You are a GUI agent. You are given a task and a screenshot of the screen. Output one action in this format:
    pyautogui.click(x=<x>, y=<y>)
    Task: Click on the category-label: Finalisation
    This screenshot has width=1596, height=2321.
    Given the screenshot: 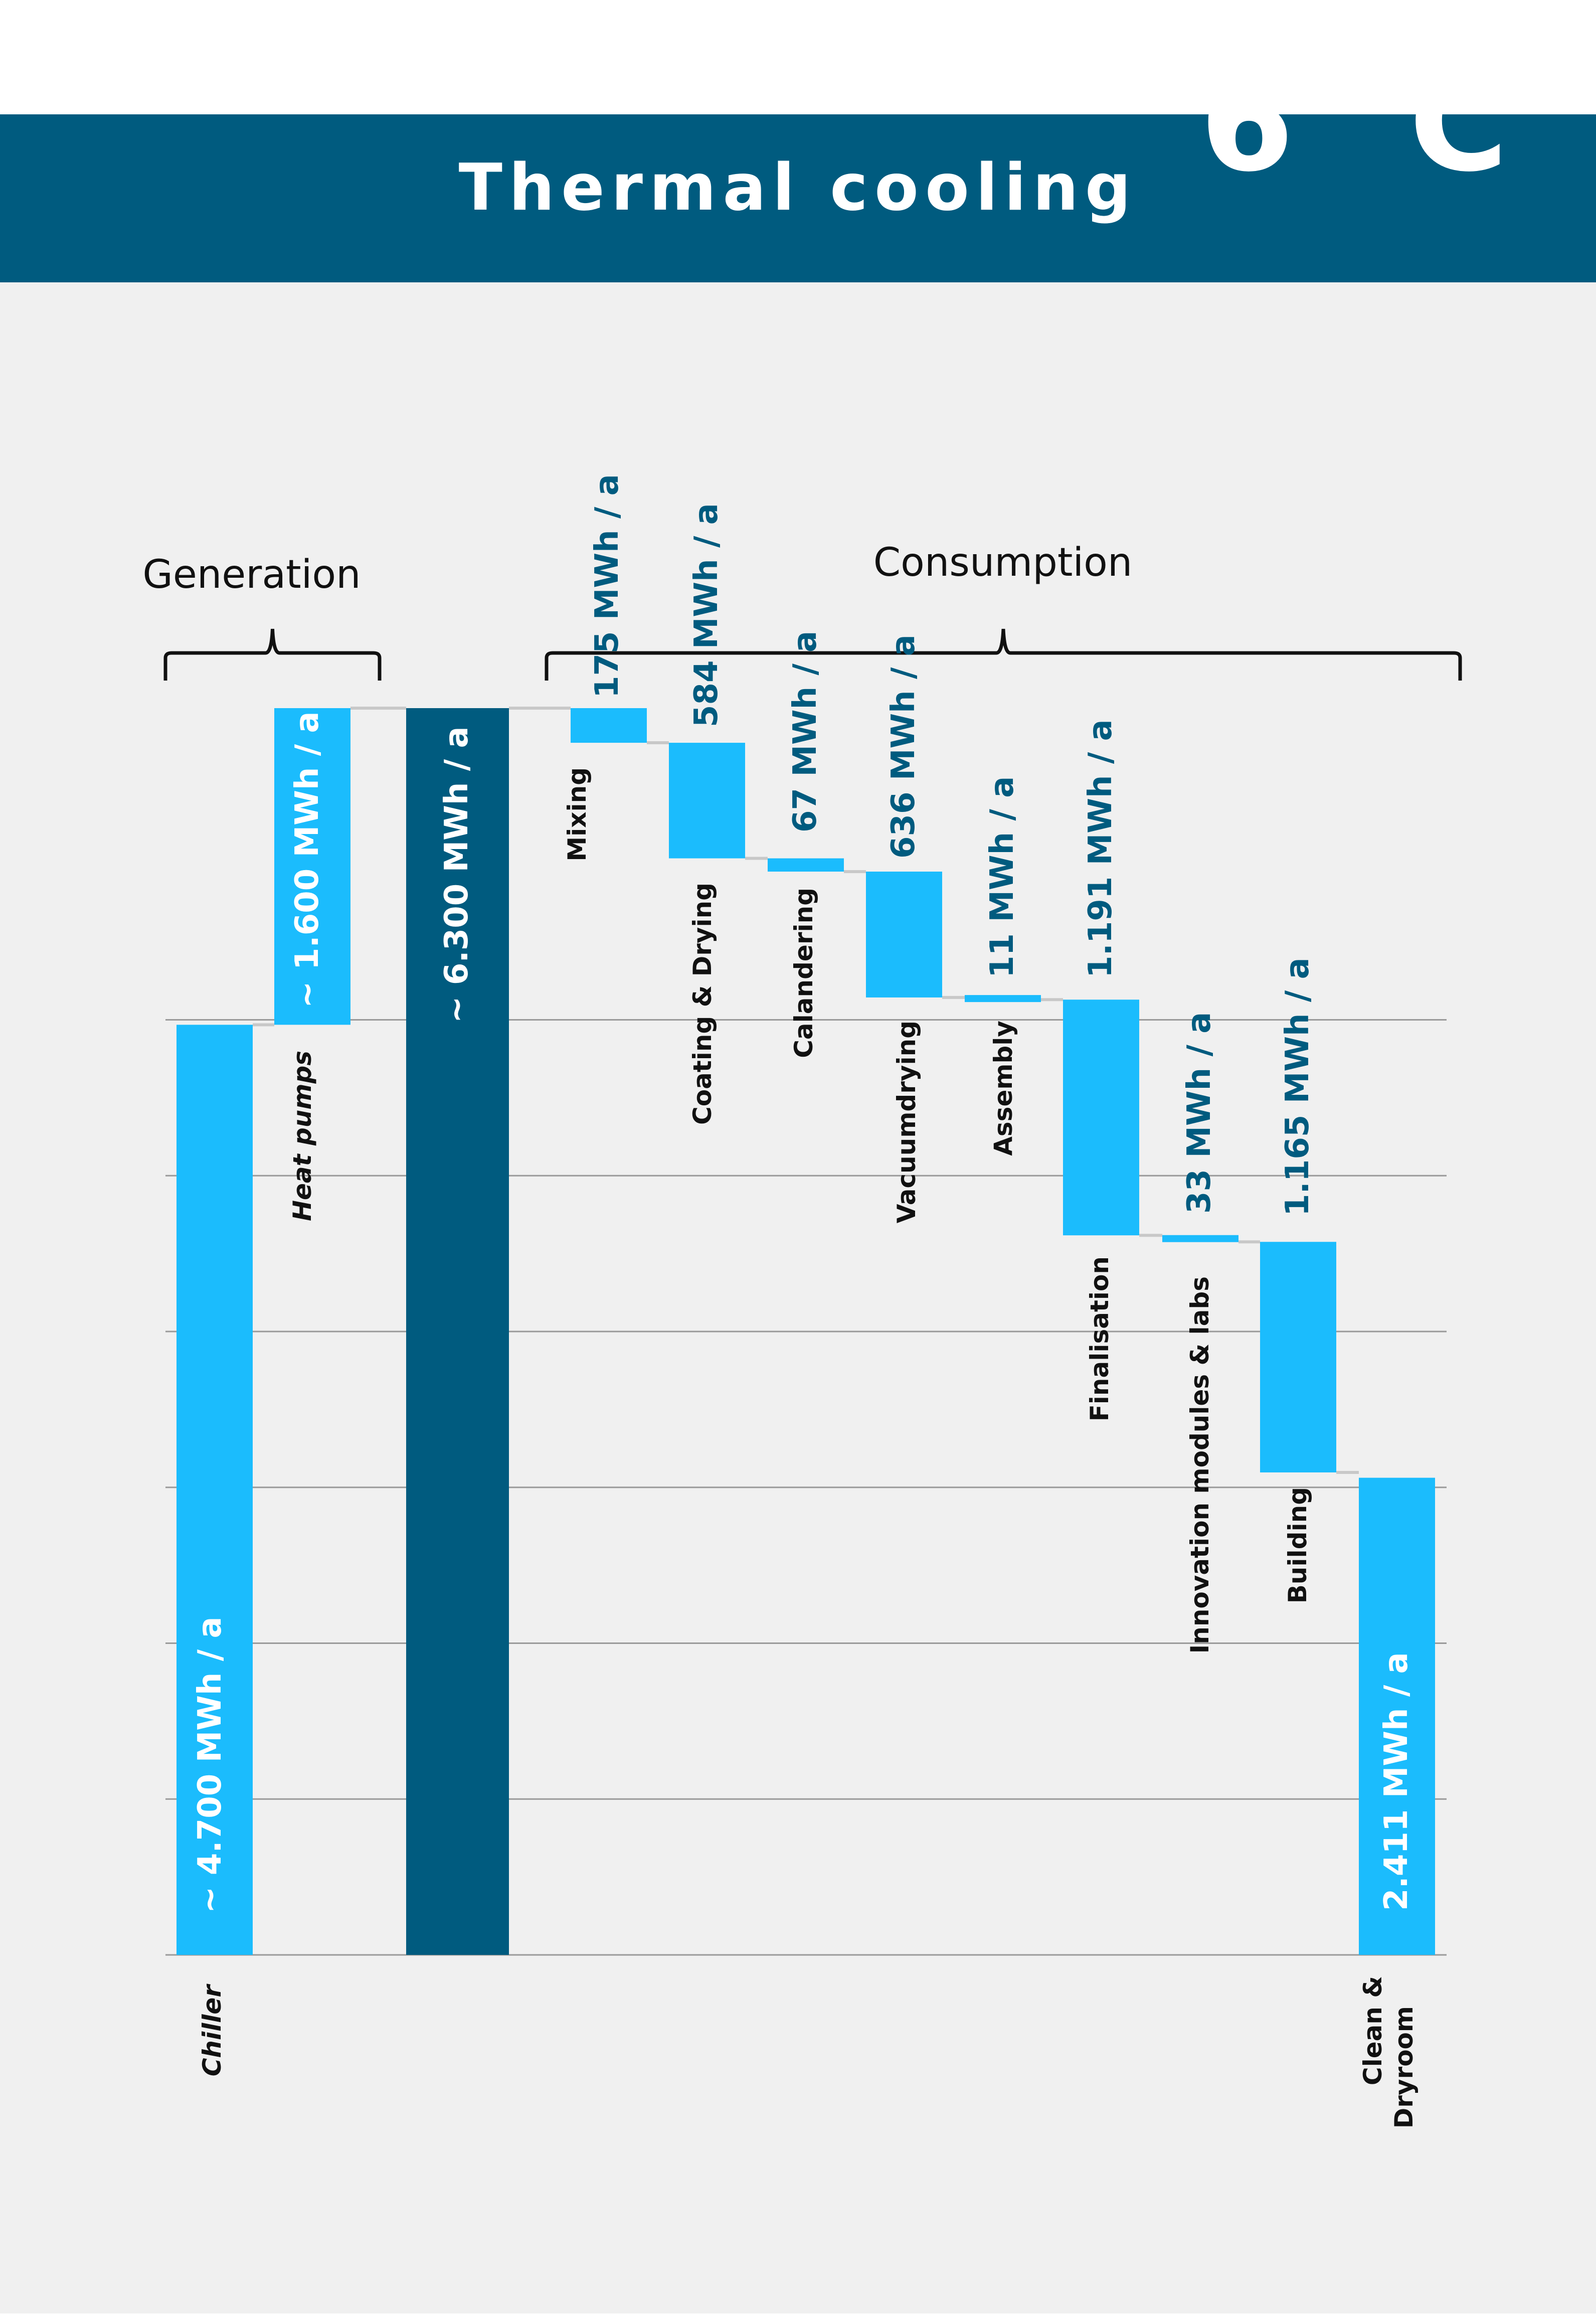 What is the action you would take?
    pyautogui.click(x=1099, y=1338)
    